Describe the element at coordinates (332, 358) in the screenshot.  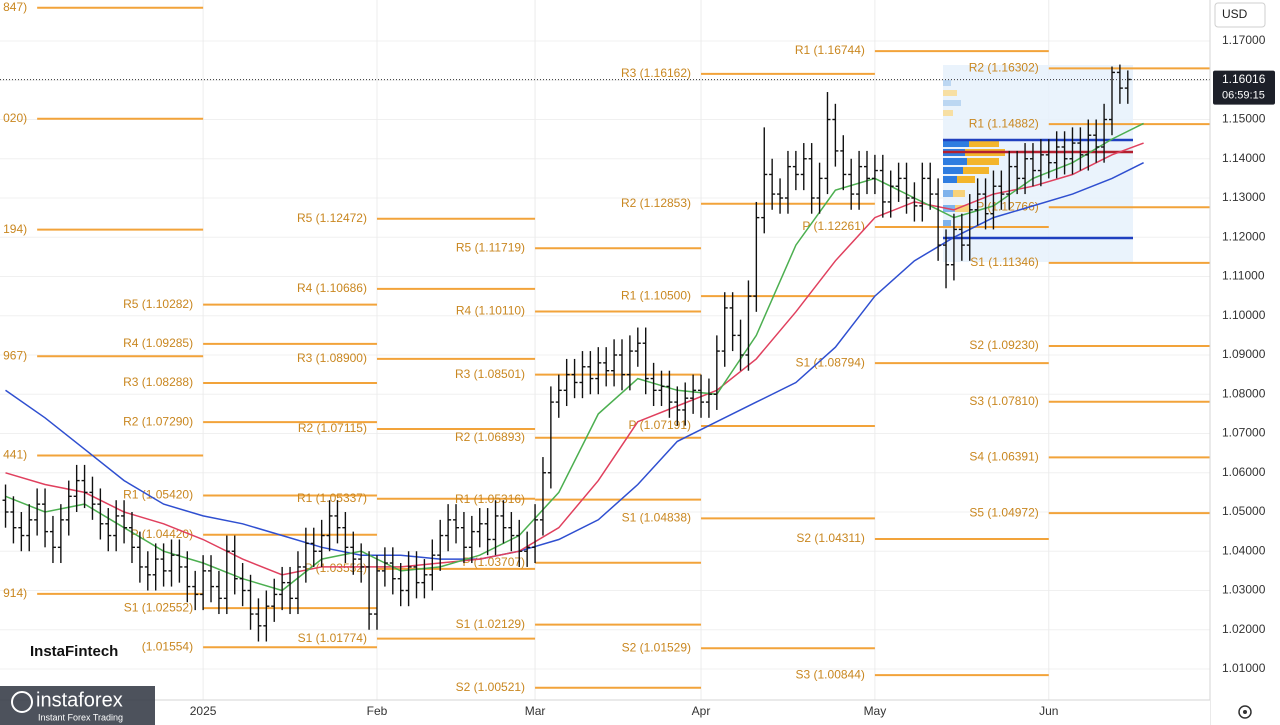
I see `pivot-label: R3 (1.08900)` at that location.